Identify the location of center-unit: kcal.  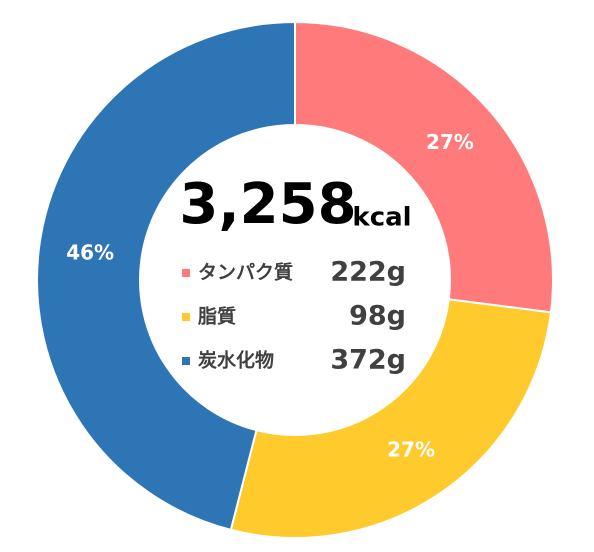
(381, 218).